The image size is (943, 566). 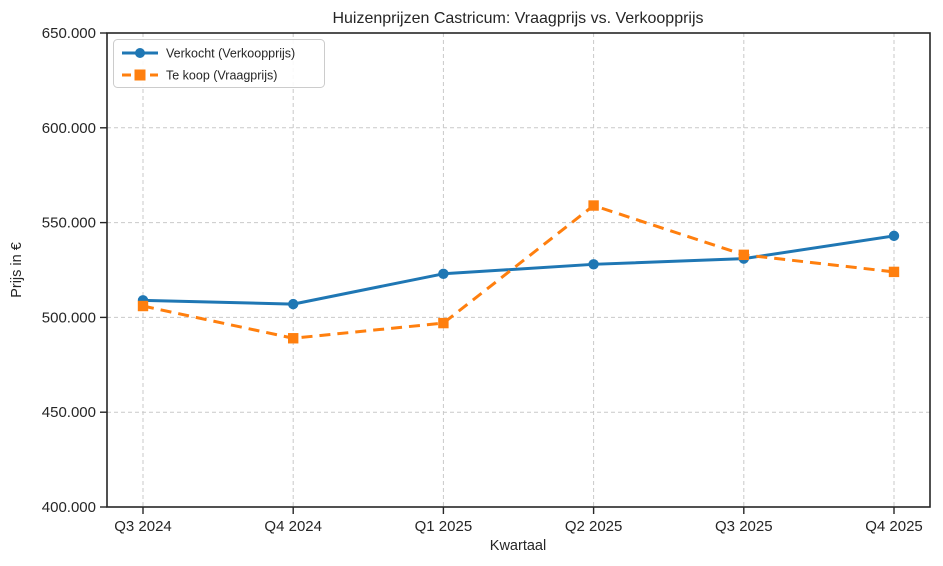 I want to click on x-tick-label: Q4 2024, so click(x=293, y=526).